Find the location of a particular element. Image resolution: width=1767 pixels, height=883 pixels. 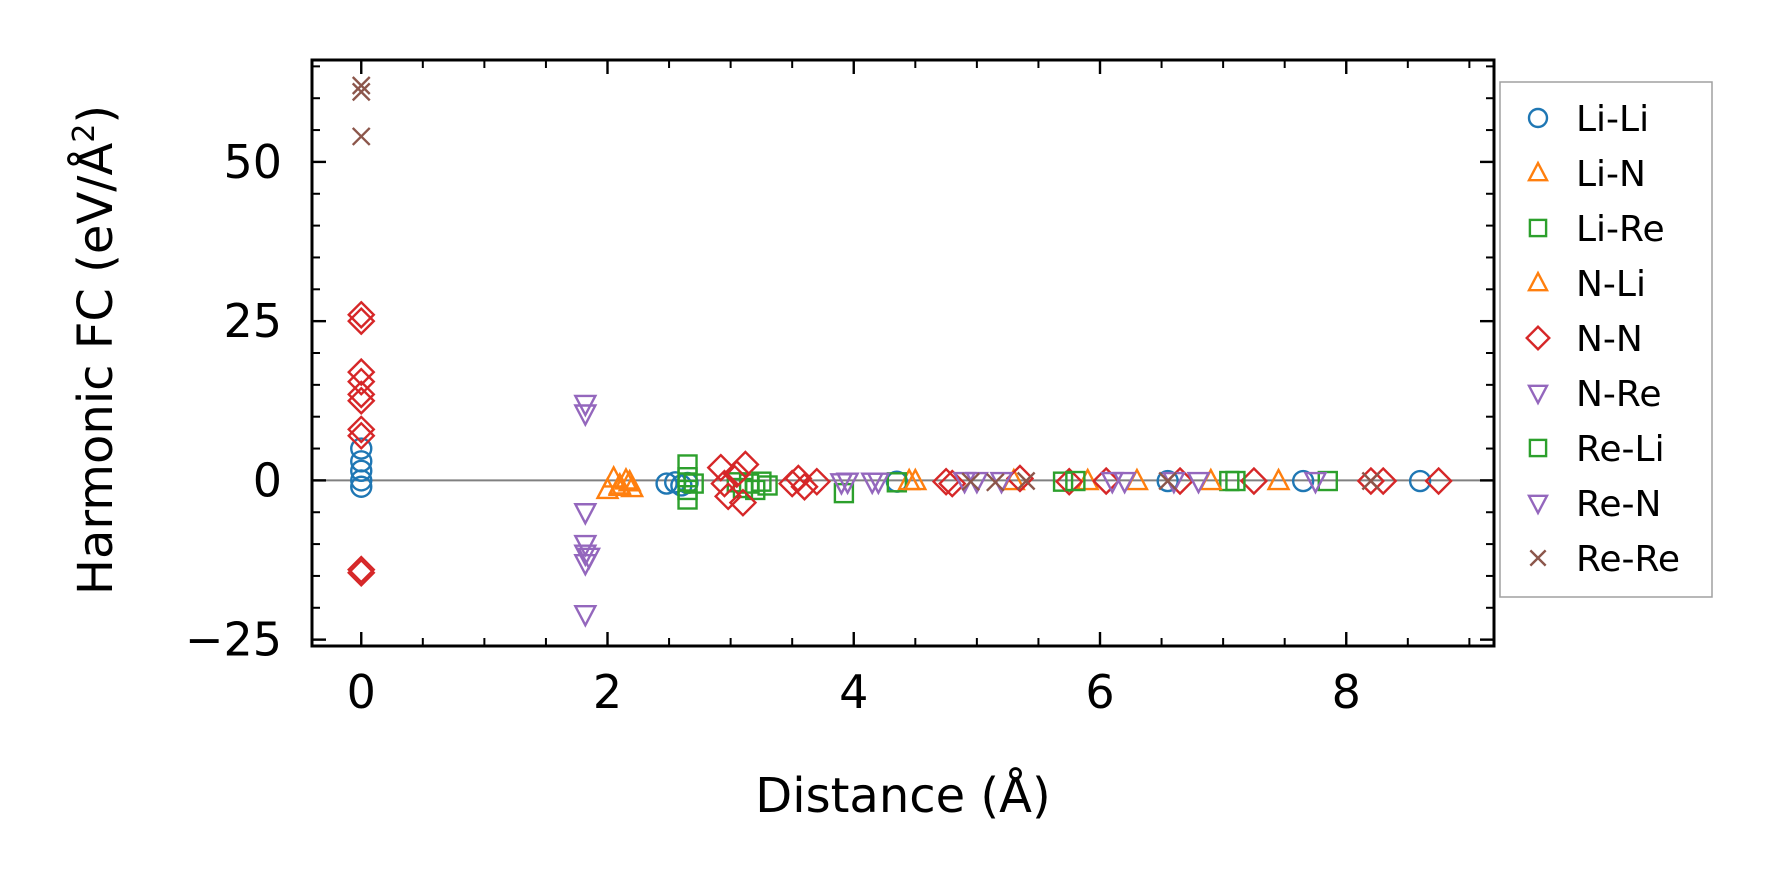

legend-entry: Li-Li is located at coordinates (1588, 119).